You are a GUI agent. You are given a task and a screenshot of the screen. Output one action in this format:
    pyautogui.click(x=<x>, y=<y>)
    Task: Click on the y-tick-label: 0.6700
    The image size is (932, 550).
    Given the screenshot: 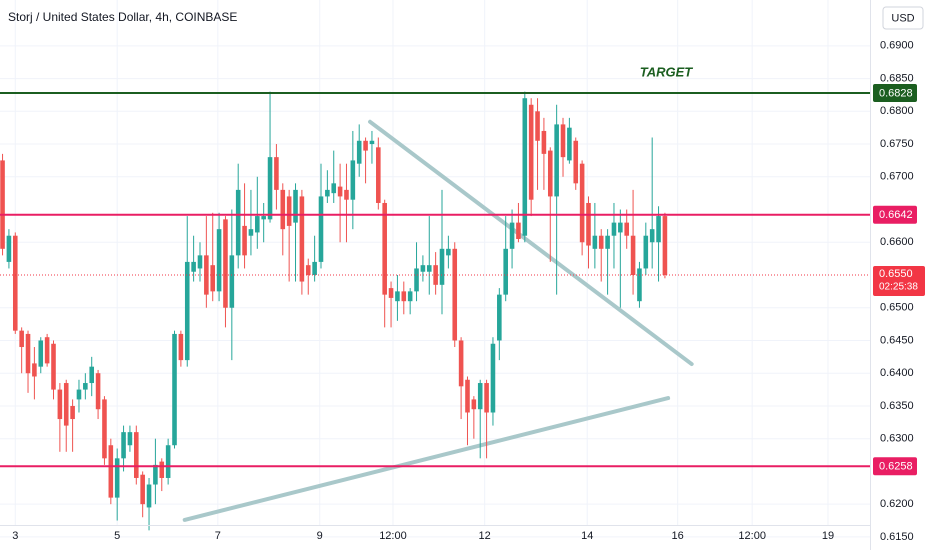 What is the action you would take?
    pyautogui.click(x=897, y=177)
    